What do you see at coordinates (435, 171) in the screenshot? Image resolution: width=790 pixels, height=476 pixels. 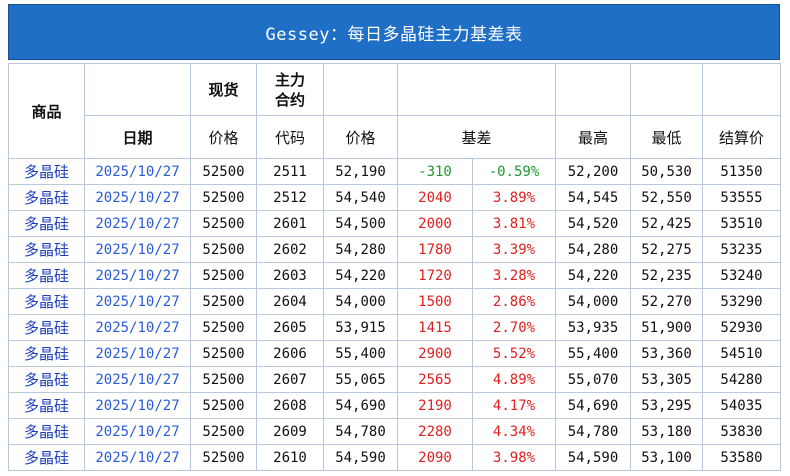 I see `basis-cell: -310` at bounding box center [435, 171].